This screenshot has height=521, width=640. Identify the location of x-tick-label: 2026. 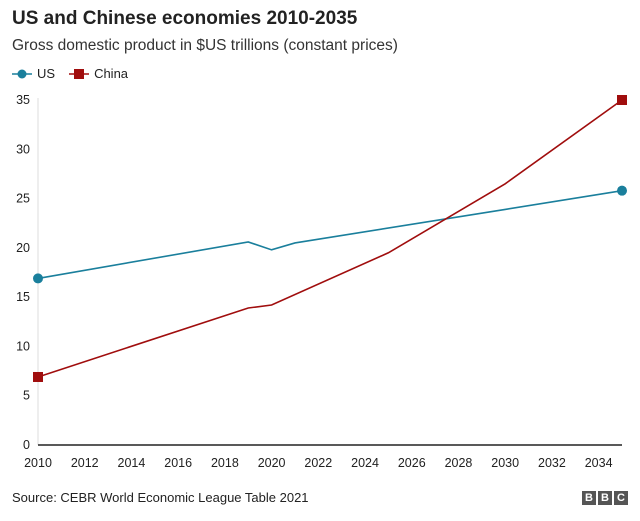
(412, 463).